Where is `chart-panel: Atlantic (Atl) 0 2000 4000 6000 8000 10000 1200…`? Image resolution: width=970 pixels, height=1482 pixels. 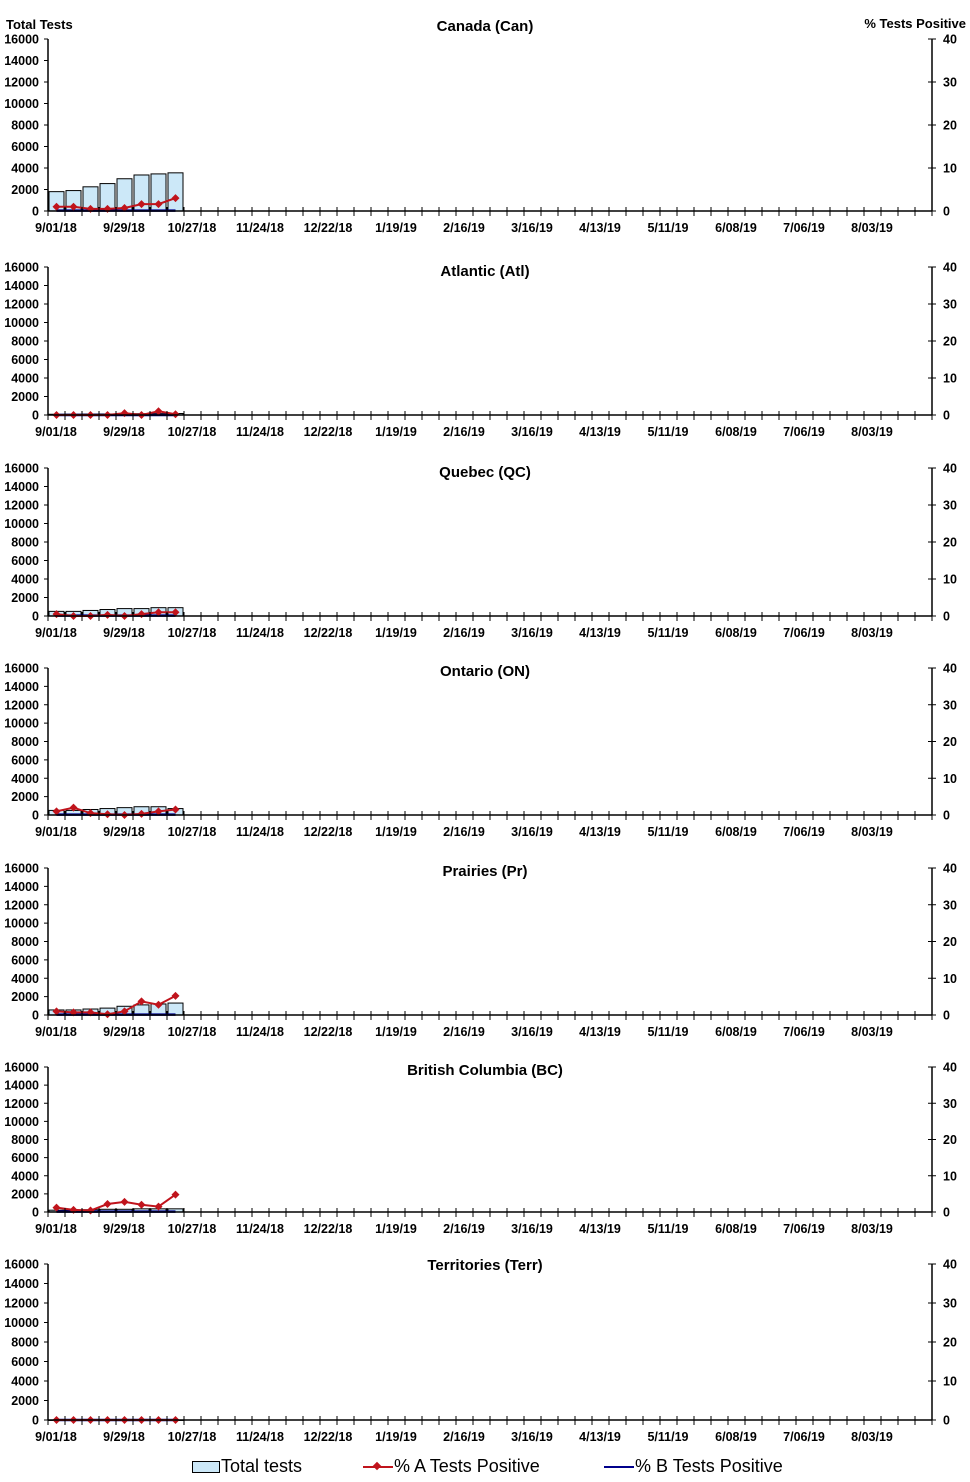 chart-panel: Atlantic (Atl) 0 2000 4000 6000 8000 10000 1200… is located at coordinates (480, 350).